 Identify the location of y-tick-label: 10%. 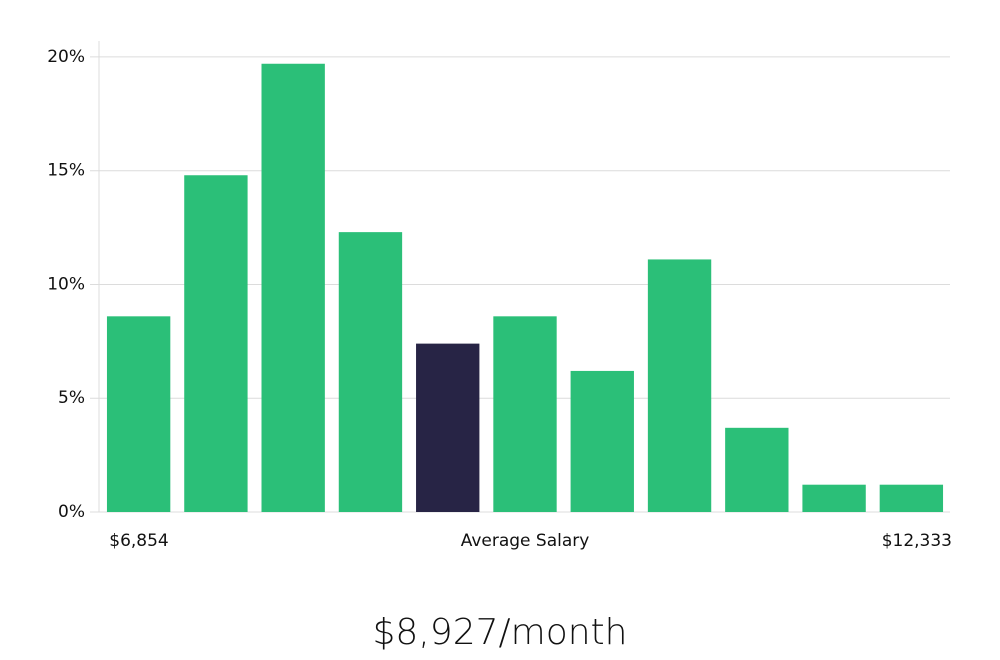
(66, 284).